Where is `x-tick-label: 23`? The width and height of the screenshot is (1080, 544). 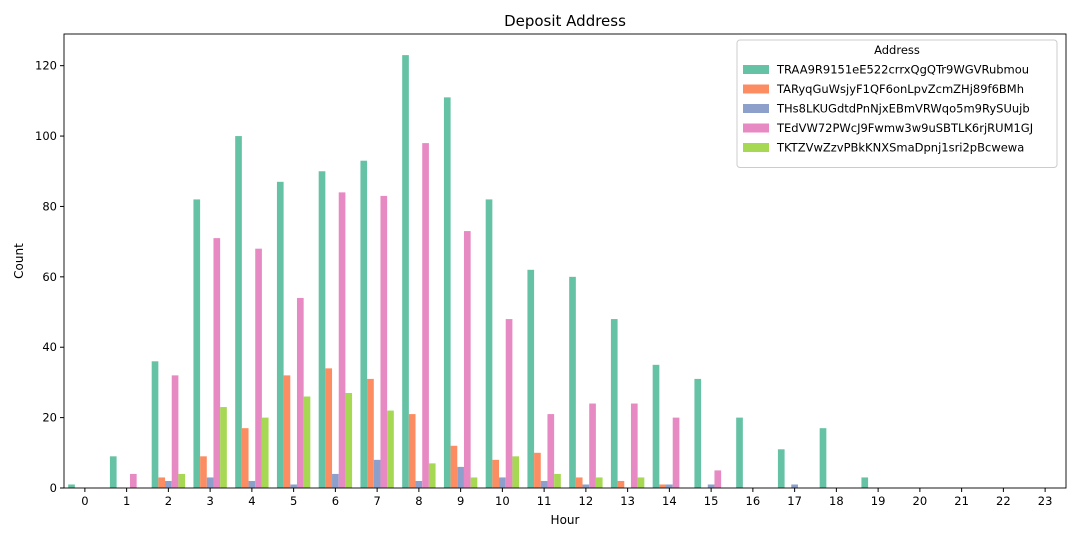 x-tick-label: 23 is located at coordinates (1045, 501).